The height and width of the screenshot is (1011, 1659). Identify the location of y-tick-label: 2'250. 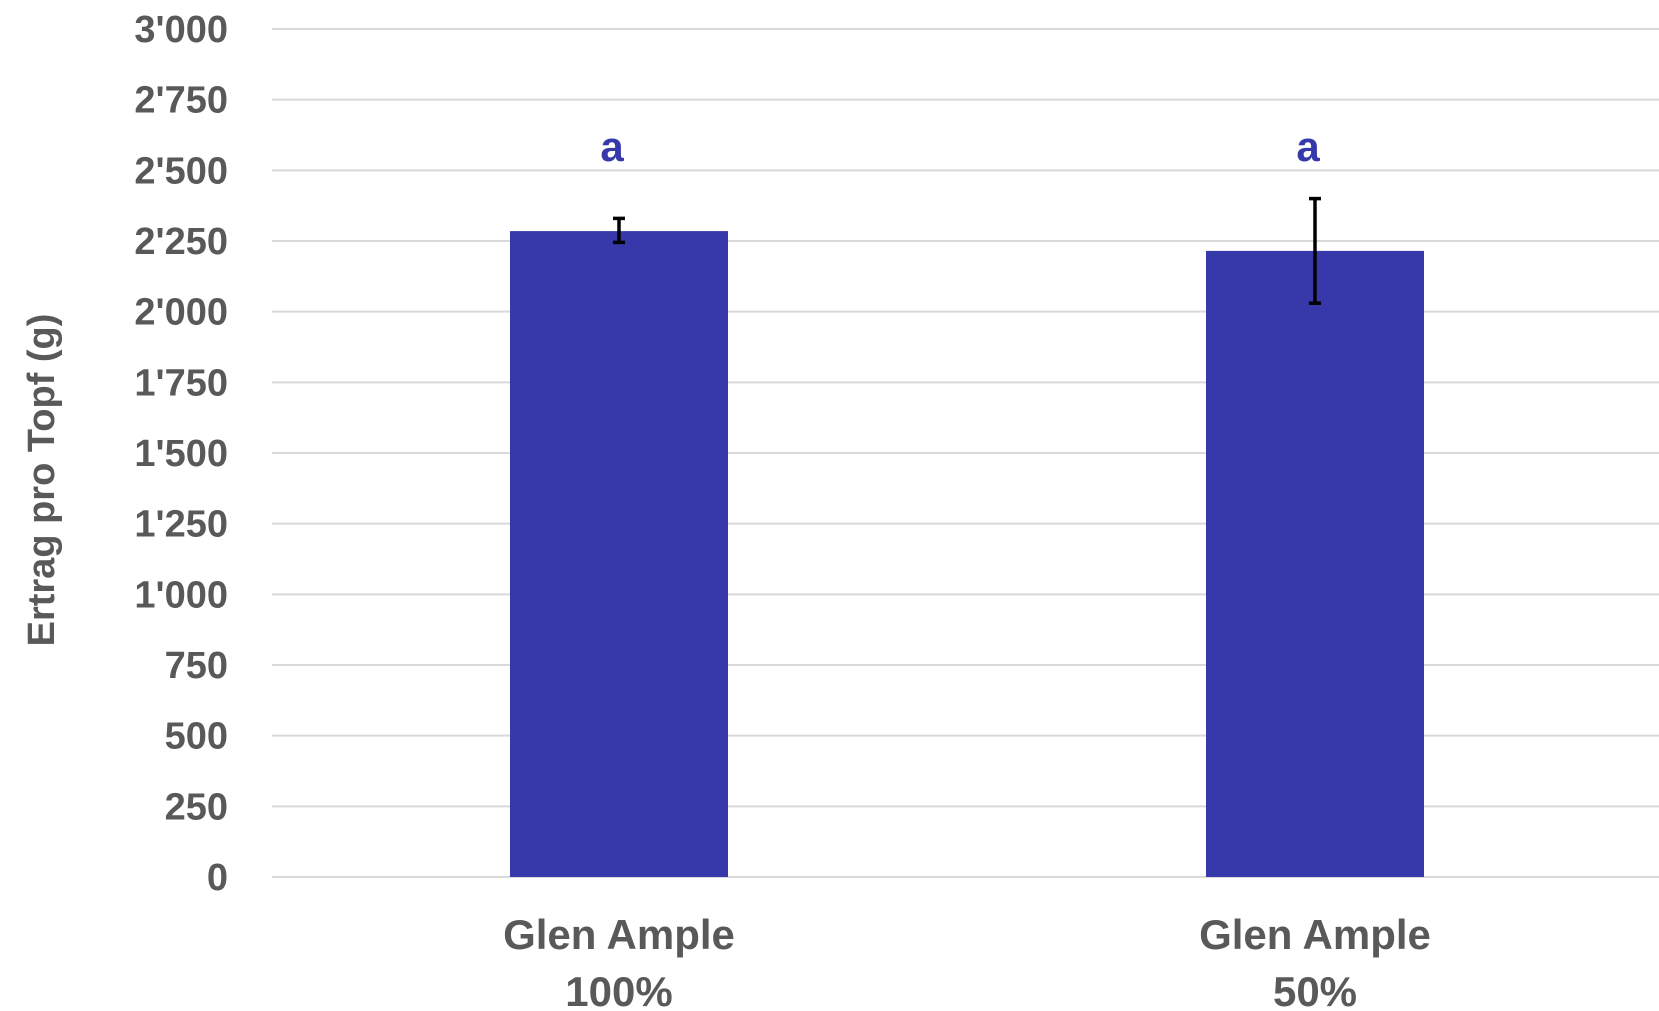
(181, 242).